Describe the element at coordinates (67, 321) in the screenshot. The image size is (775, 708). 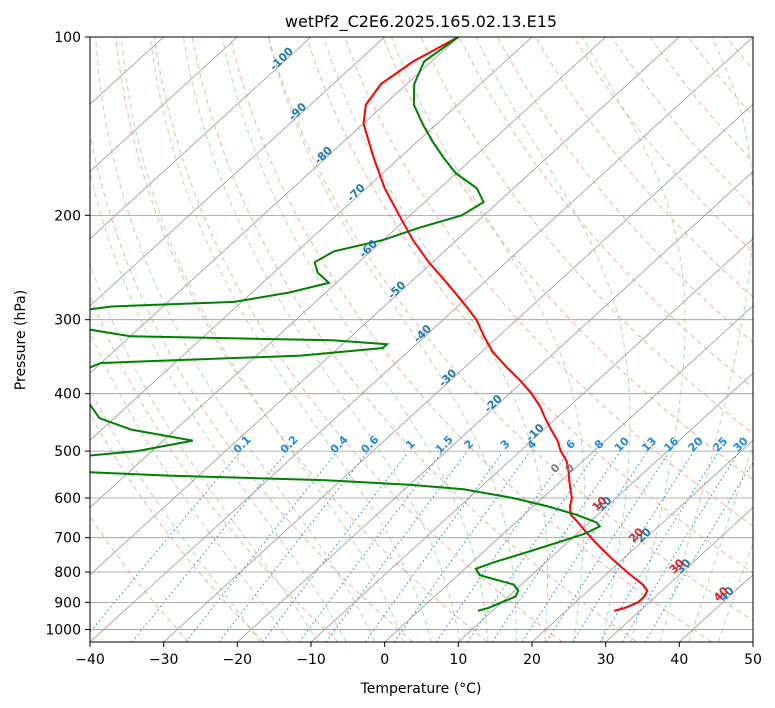
I see `y-tick-label: 300` at that location.